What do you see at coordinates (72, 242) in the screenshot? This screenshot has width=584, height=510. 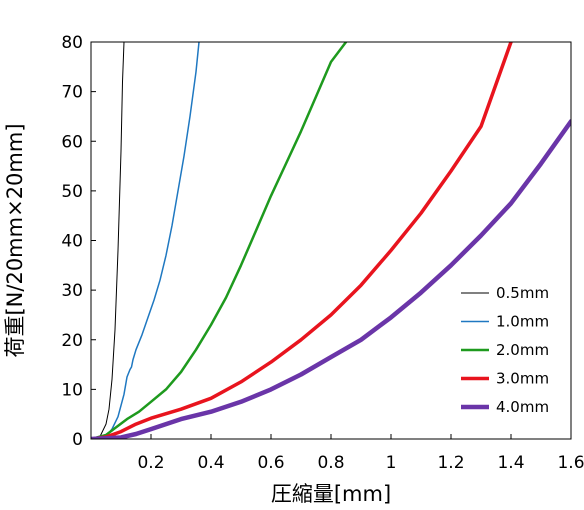 I see `y-tick-label: 40` at bounding box center [72, 242].